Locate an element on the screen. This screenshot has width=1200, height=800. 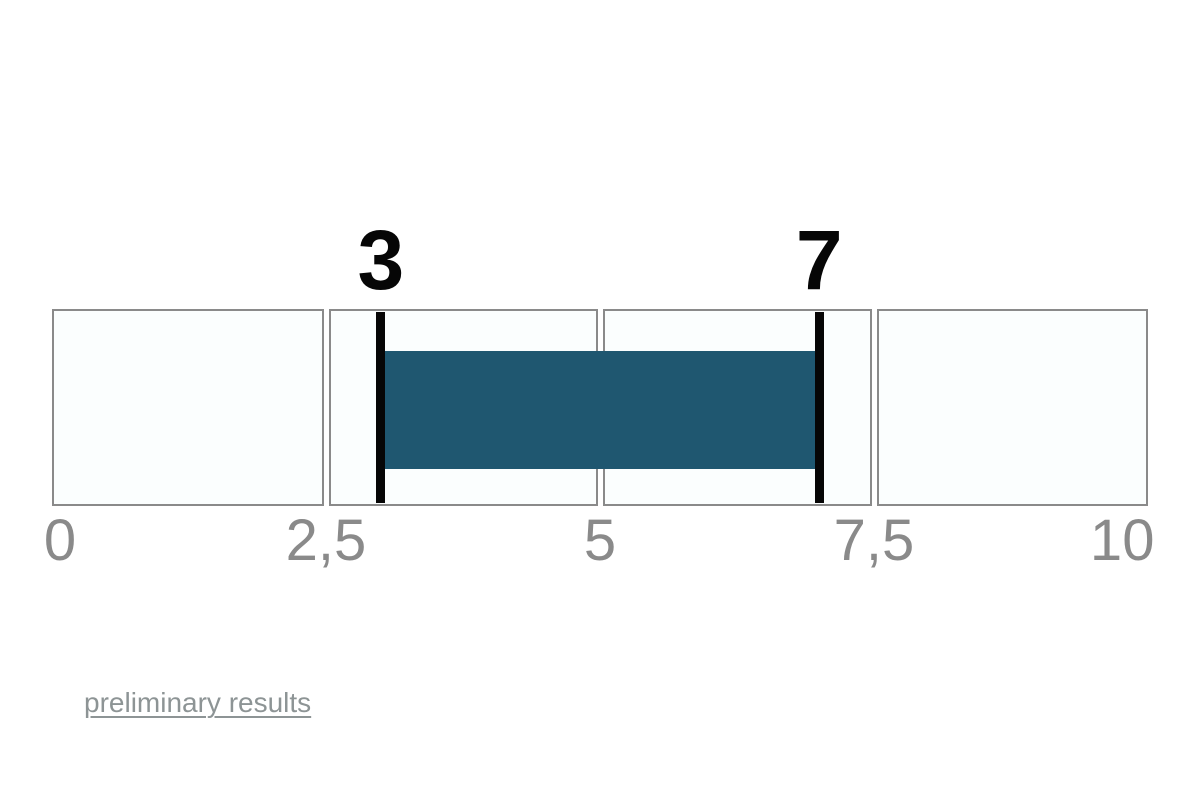
selected-range-bar is located at coordinates (600, 410).